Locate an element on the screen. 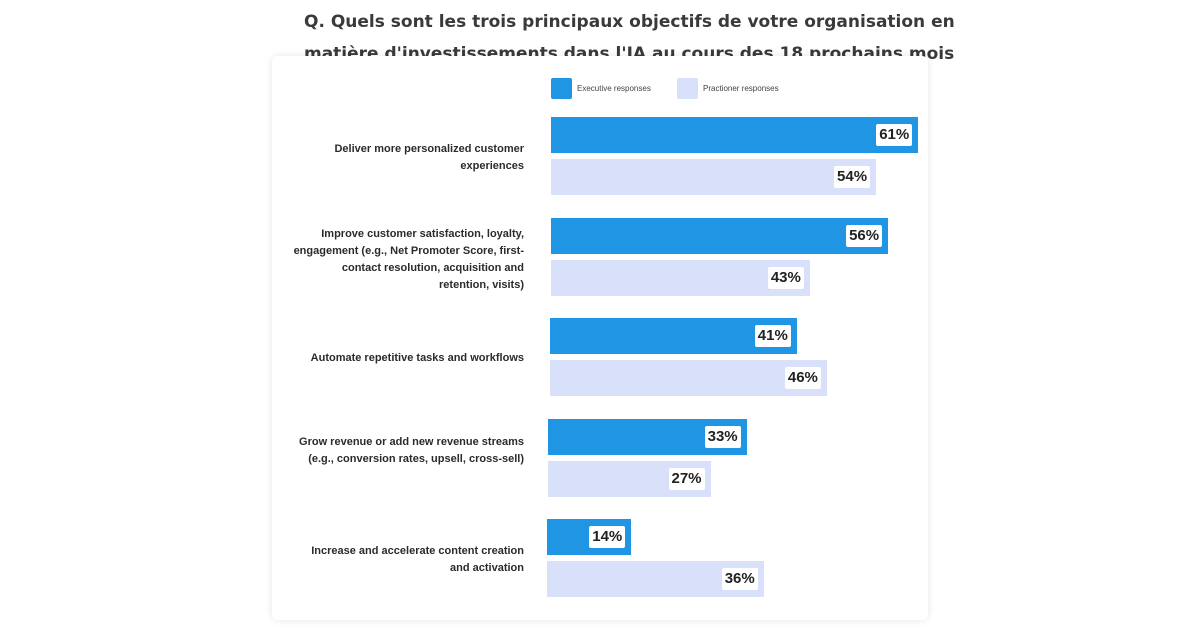 The image size is (1200, 628). bar-executive: 41% is located at coordinates (673, 336).